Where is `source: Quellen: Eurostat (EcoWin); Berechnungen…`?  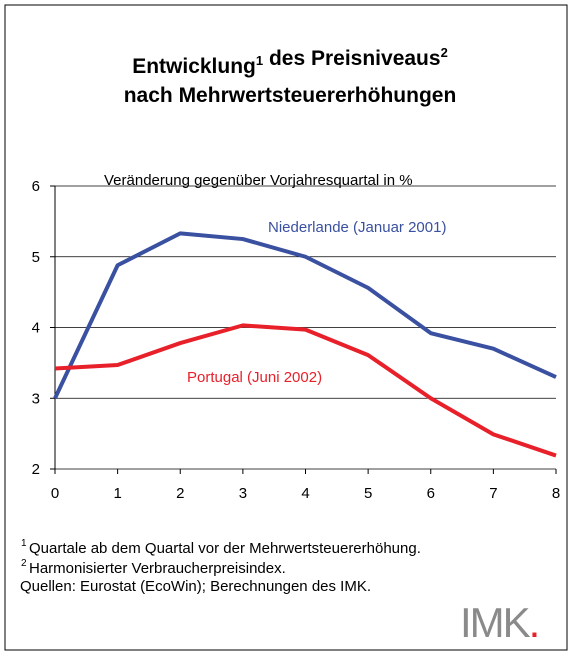 source: Quellen: Eurostat (EcoWin); Berechnungen… is located at coordinates (196, 586).